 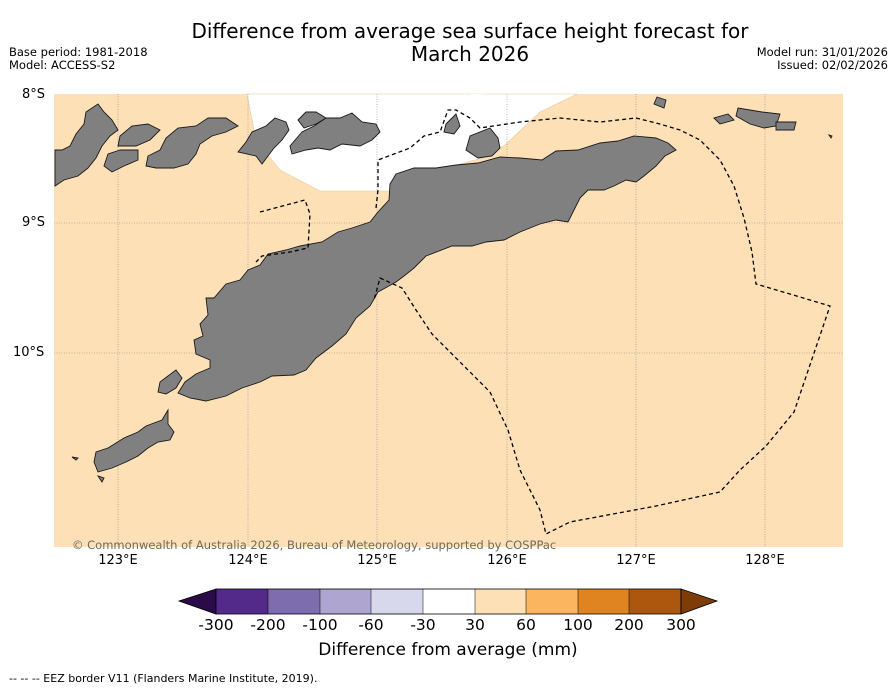 I want to click on colorbar-tick: 100, so click(x=578, y=625).